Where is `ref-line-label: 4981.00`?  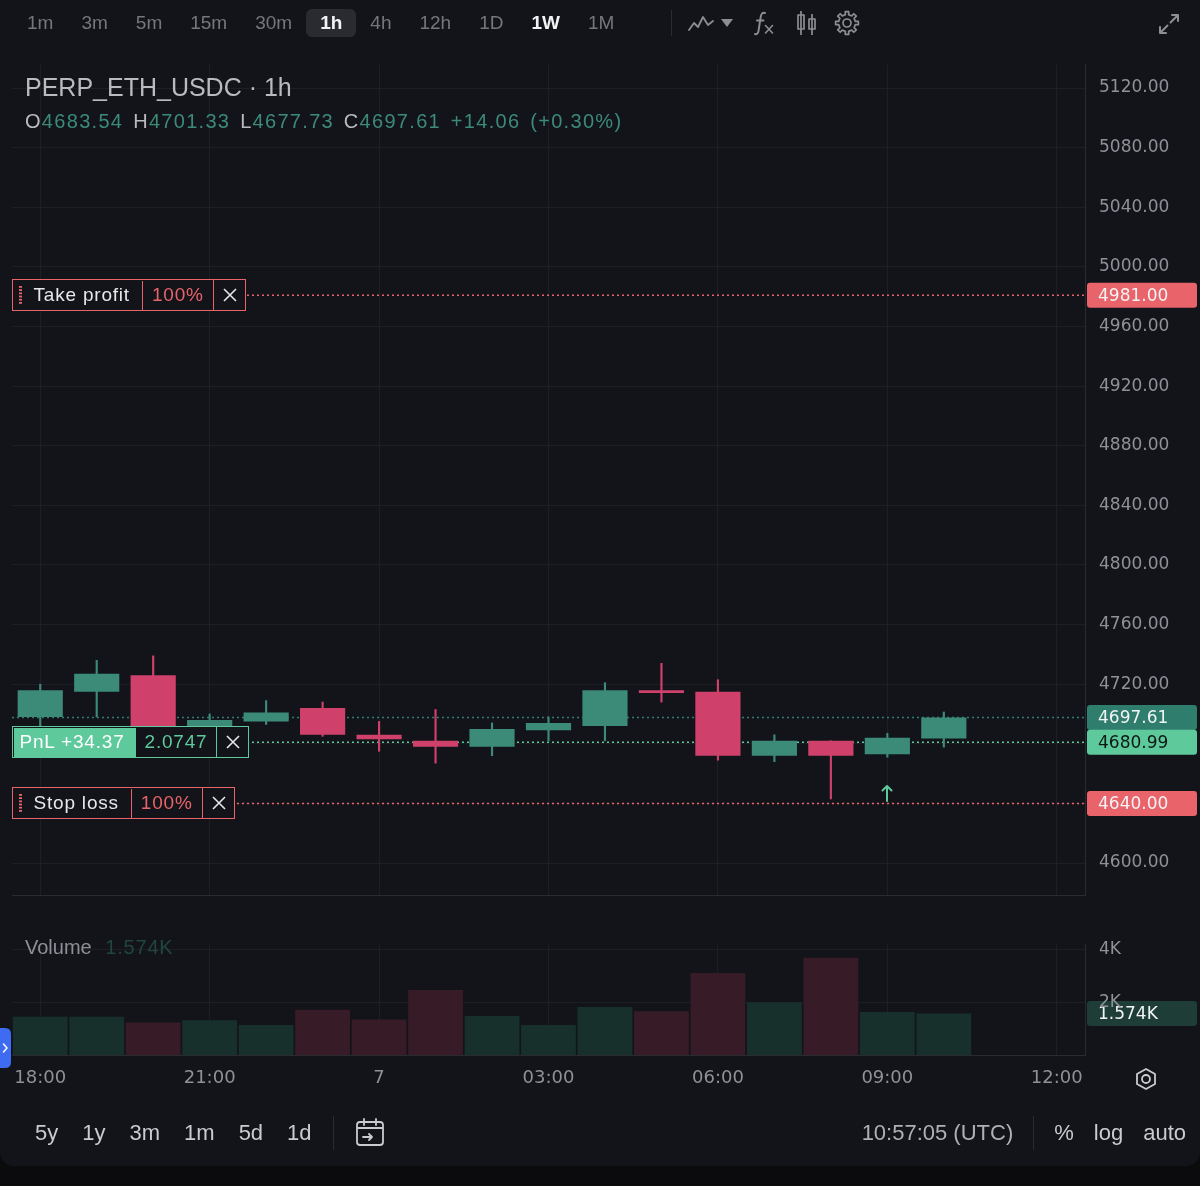 ref-line-label: 4981.00 is located at coordinates (1133, 294).